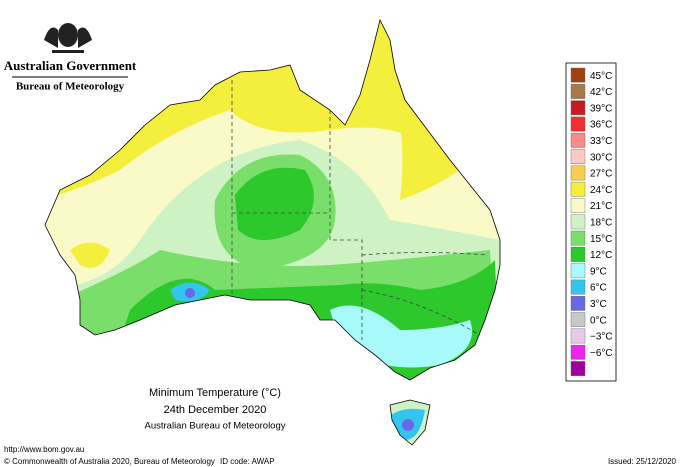 Image resolution: width=680 pixels, height=467 pixels. I want to click on legend-label: 27°C, so click(601, 174).